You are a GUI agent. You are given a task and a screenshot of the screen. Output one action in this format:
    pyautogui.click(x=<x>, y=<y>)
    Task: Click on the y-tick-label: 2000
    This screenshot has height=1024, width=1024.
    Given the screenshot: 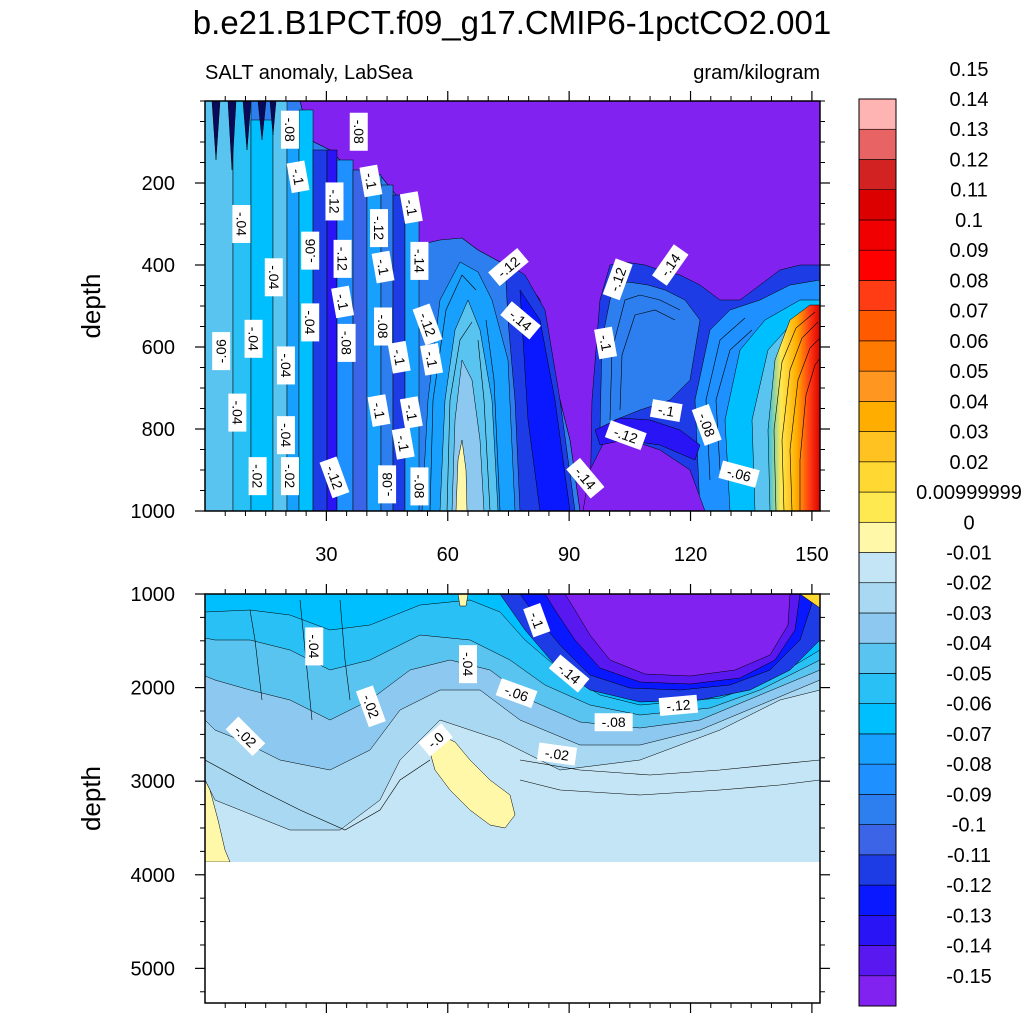 What is the action you would take?
    pyautogui.click(x=153, y=689)
    